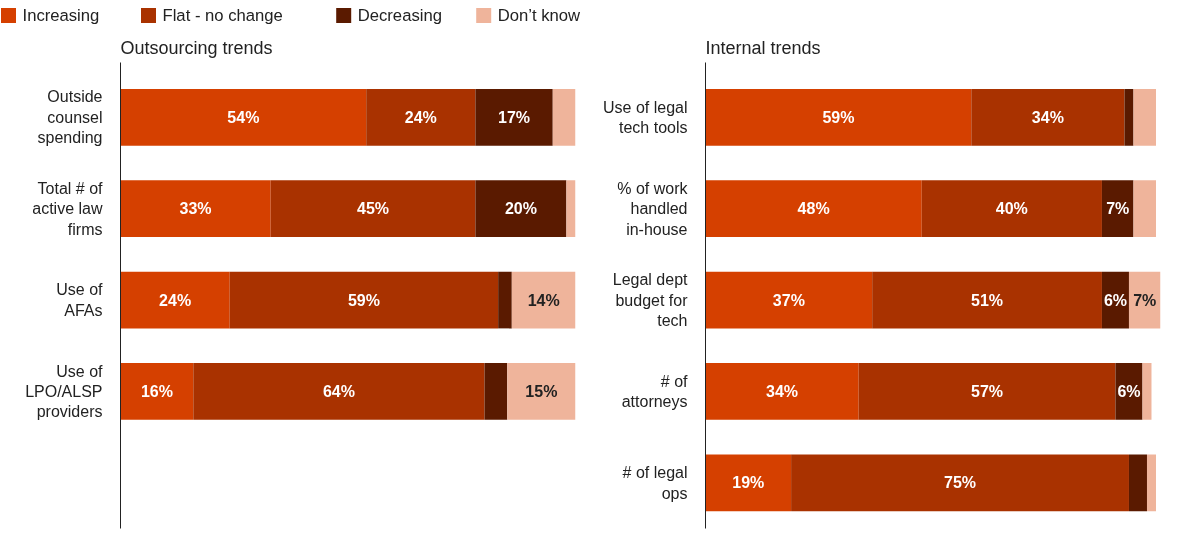  I want to click on data-label: 40%, so click(1011, 209).